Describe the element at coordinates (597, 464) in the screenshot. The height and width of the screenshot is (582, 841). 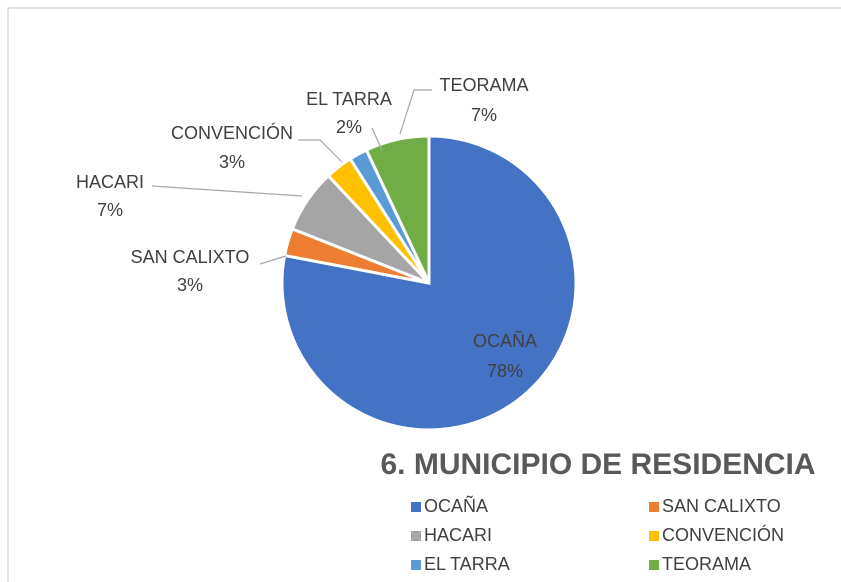
I see `chart-title: 6. MUNICIPIO DE RESIDENCIA` at that location.